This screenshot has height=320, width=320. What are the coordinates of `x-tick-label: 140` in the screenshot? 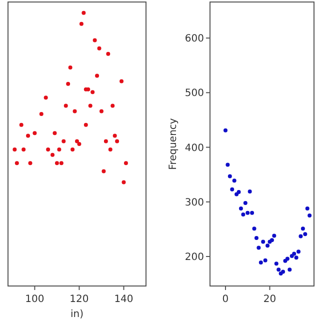 It's located at (124, 299).